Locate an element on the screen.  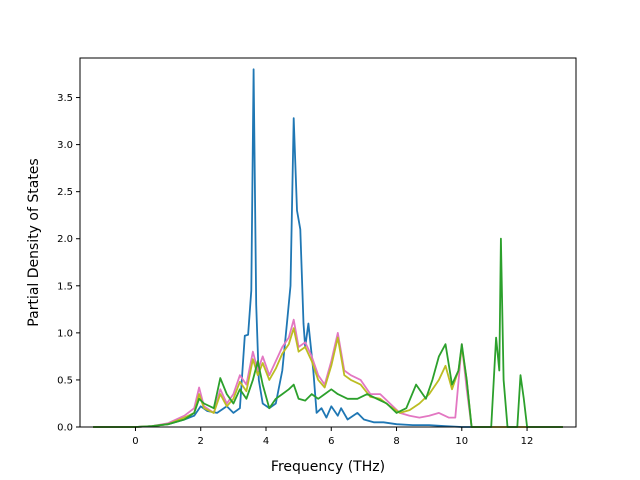
y-tick-label: 1.0 is located at coordinates (65, 333).